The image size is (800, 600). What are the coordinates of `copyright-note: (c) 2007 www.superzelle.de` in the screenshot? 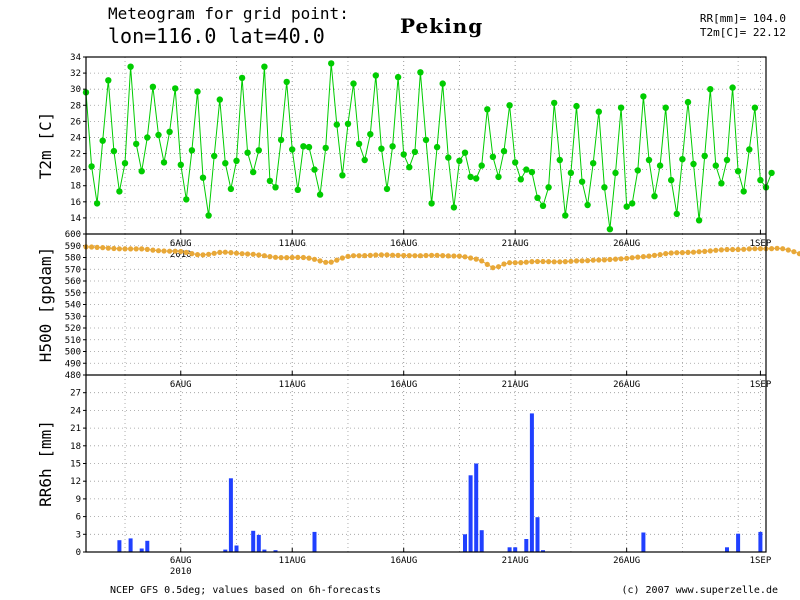 It's located at (699, 590).